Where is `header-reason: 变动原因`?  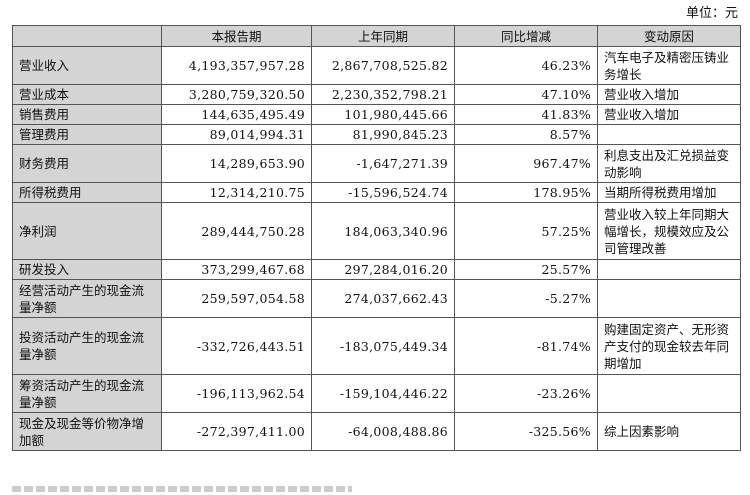
header-reason: 变动原因 is located at coordinates (669, 36).